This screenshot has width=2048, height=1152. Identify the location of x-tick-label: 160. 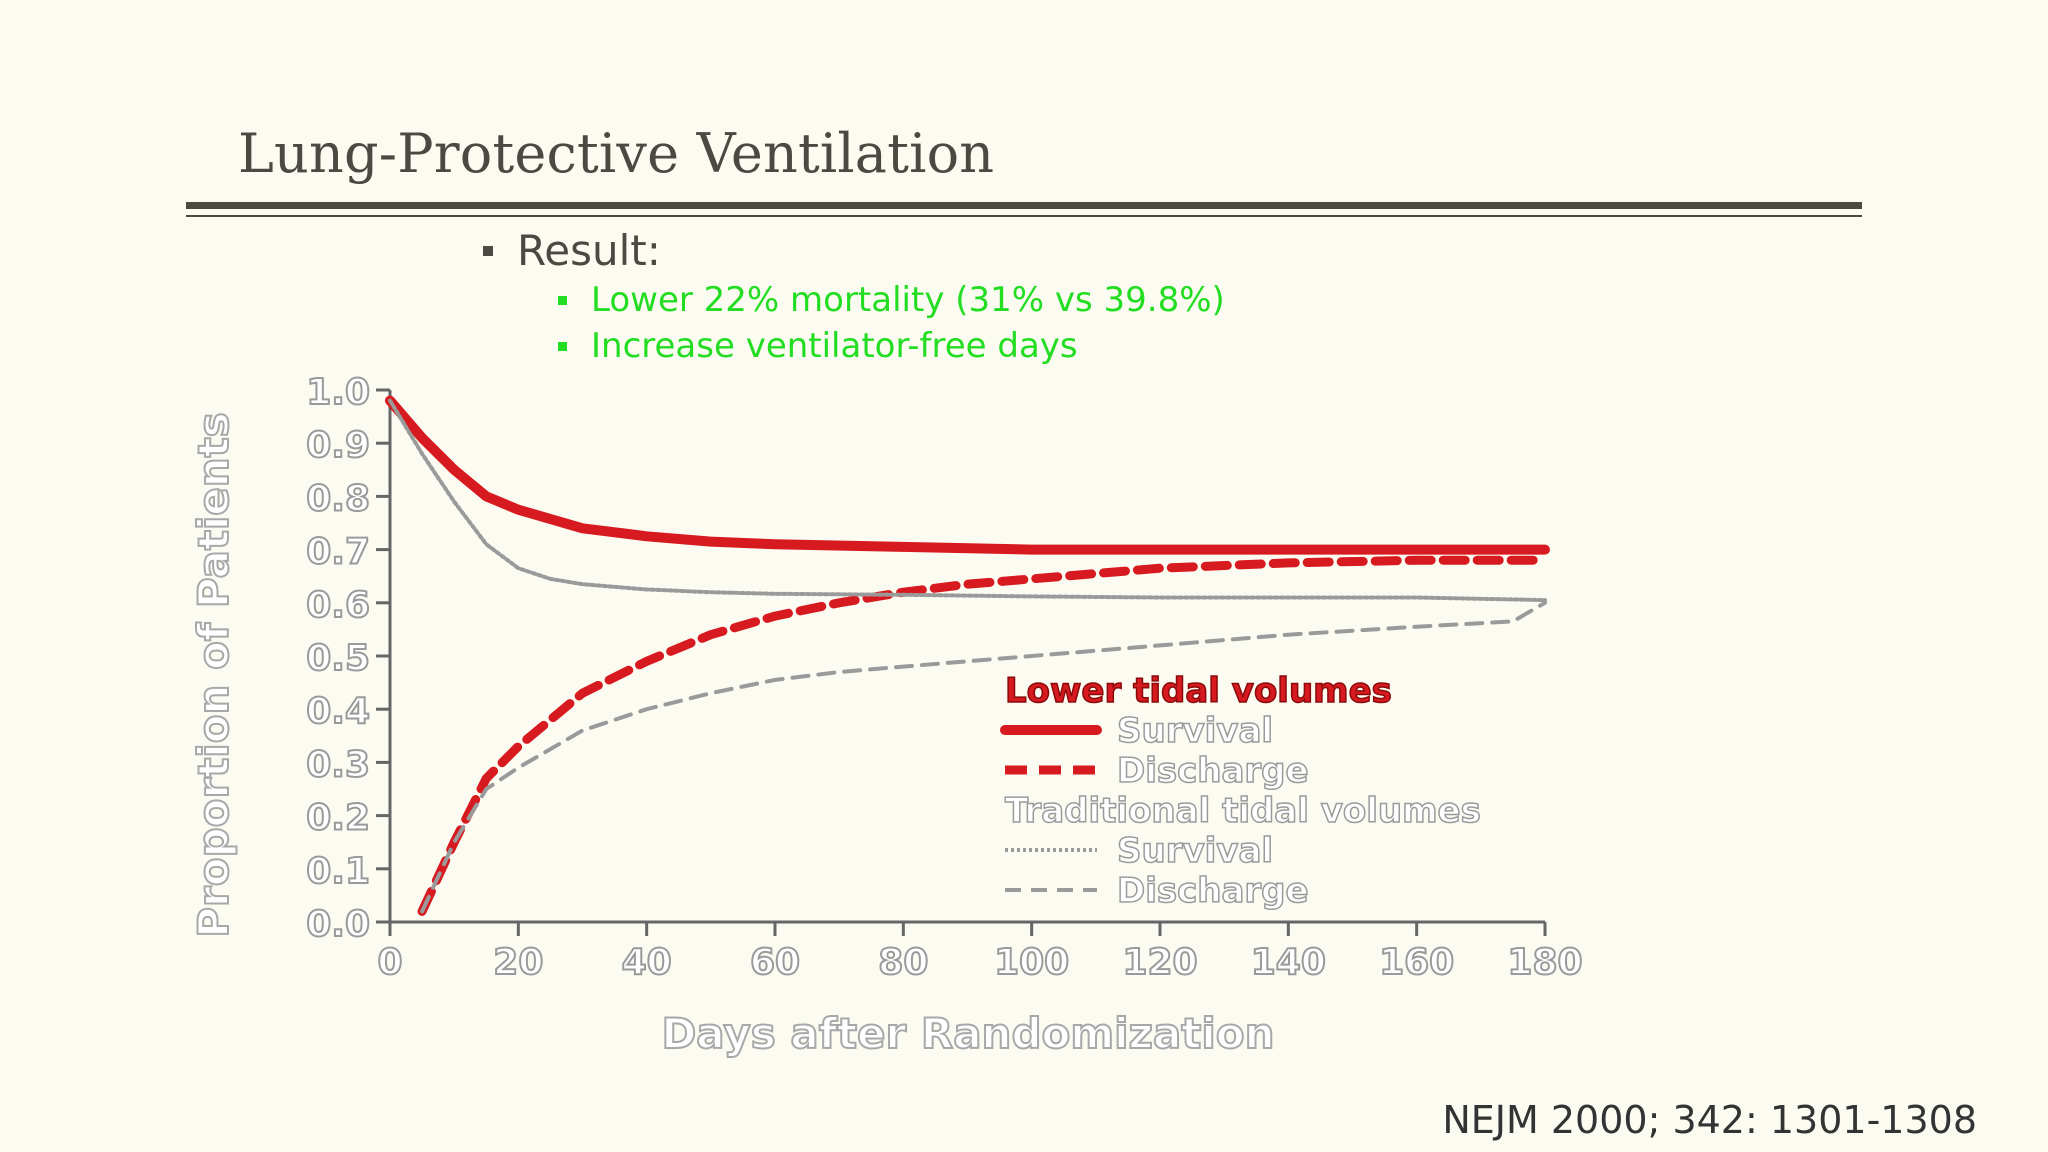
(1416, 962).